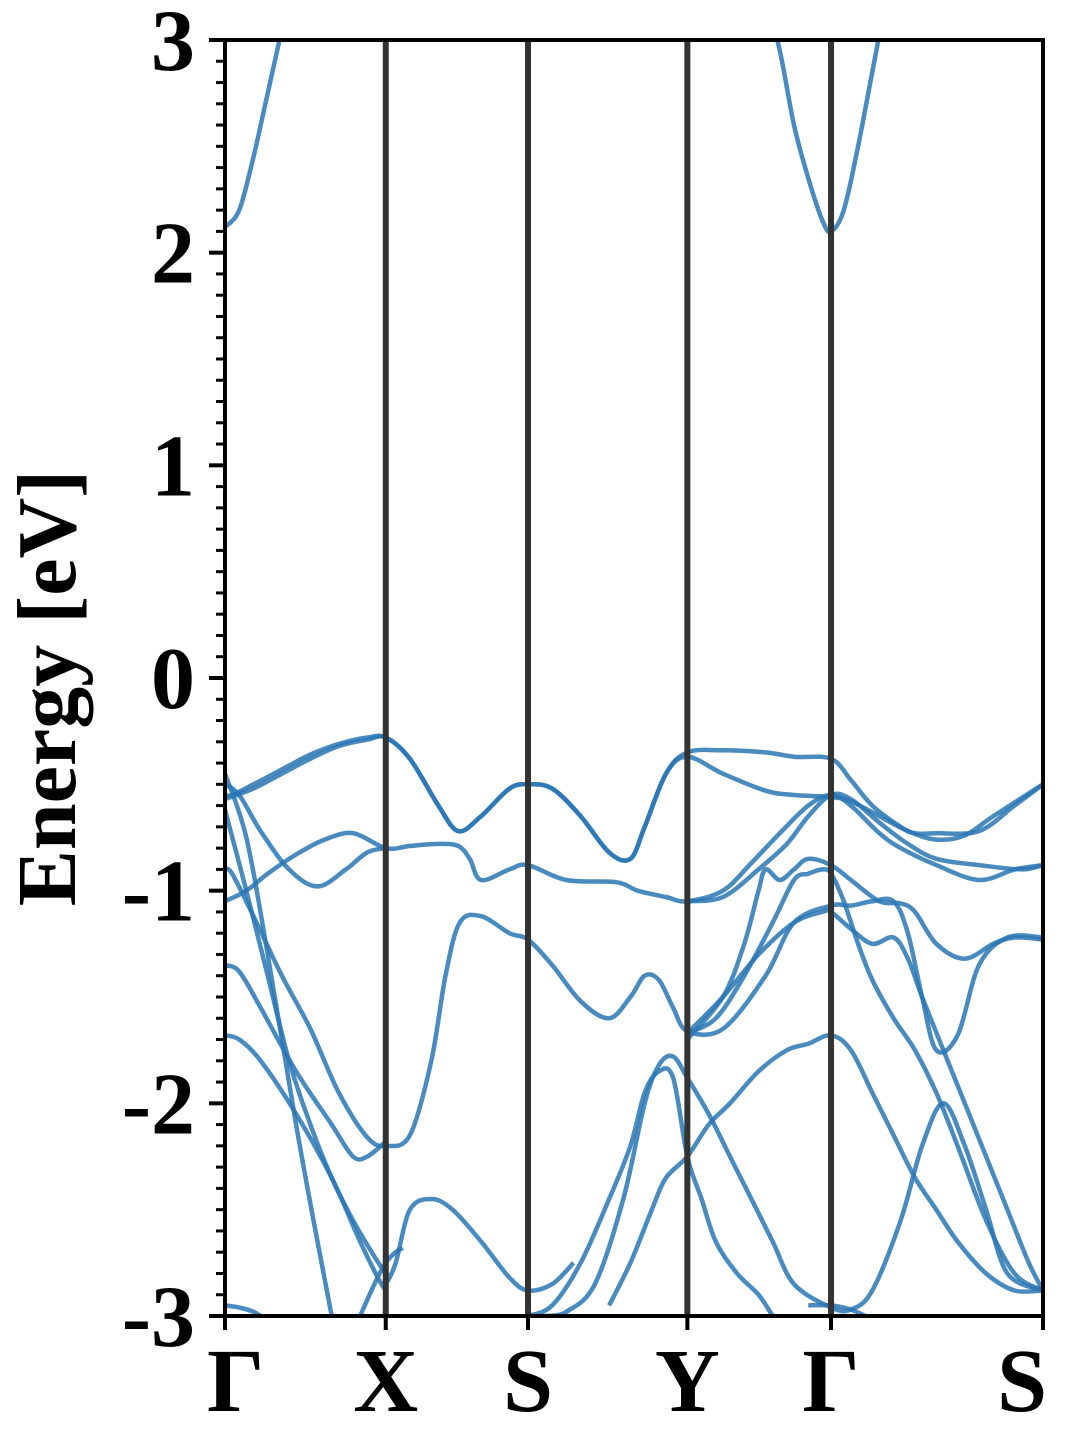 The image size is (1080, 1440). Describe the element at coordinates (47, 688) in the screenshot. I see `y-axis-label: Energy [eV]` at that location.